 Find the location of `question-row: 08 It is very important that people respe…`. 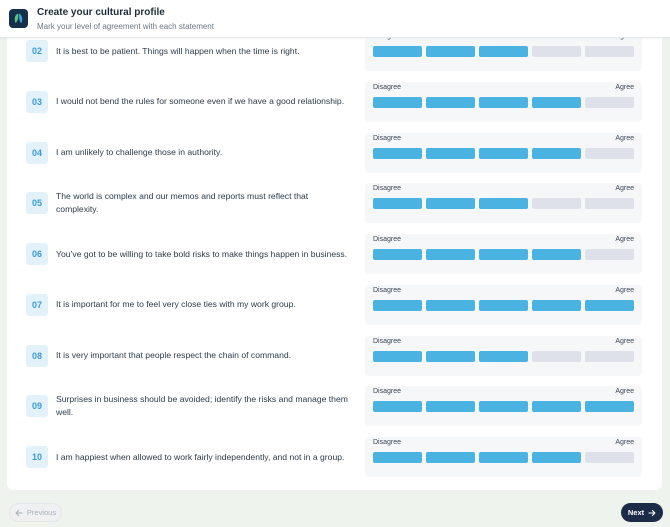

question-row: 08 It is very important that people respe… is located at coordinates (334, 355).